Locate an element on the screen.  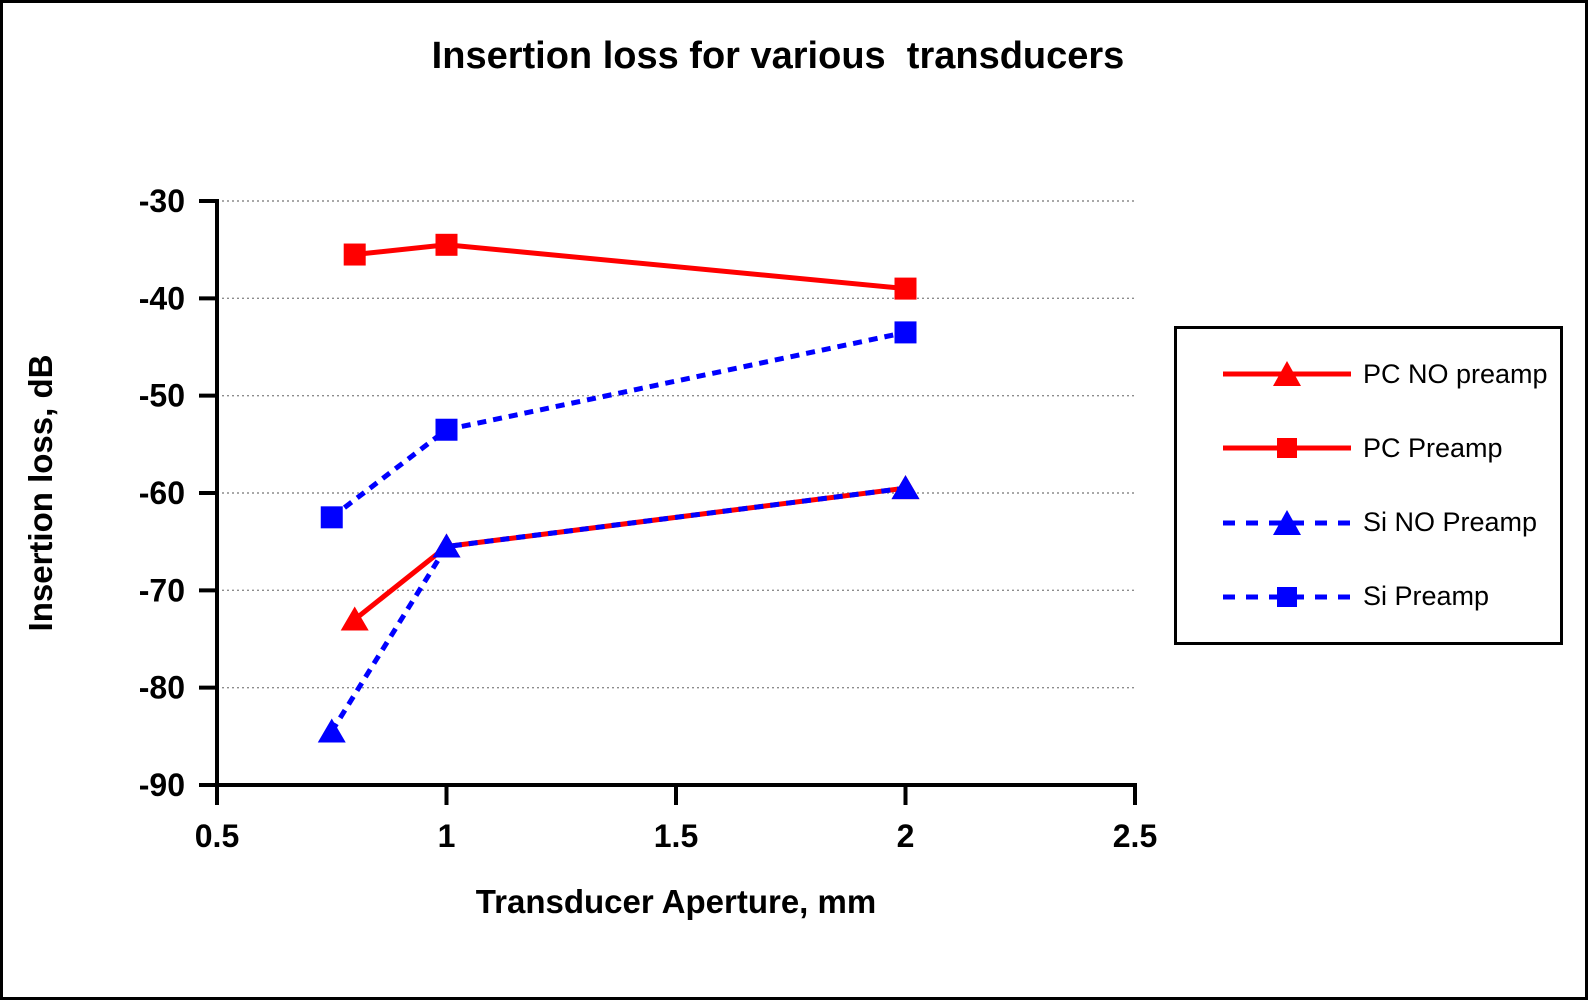
chart-title: Insertion loss for various transducers is located at coordinates (778, 56).